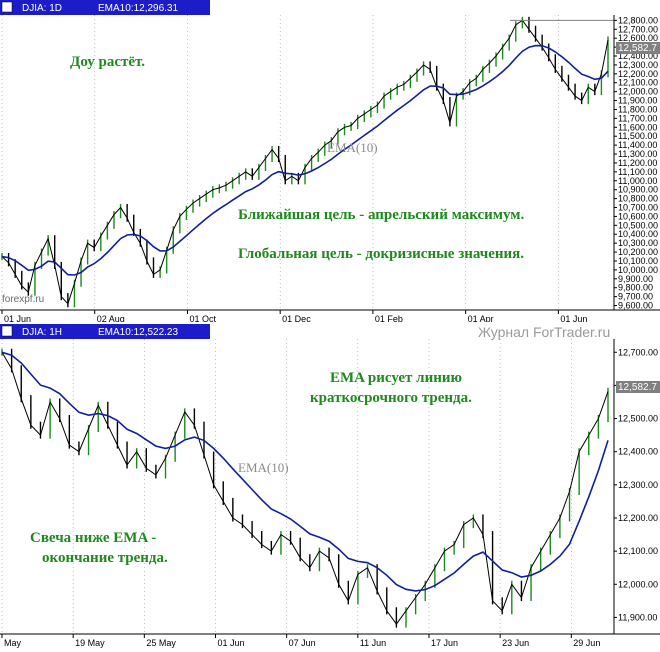 The height and width of the screenshot is (652, 660). What do you see at coordinates (481, 319) in the screenshot?
I see `top-x-tick-label: 01 Apr` at bounding box center [481, 319].